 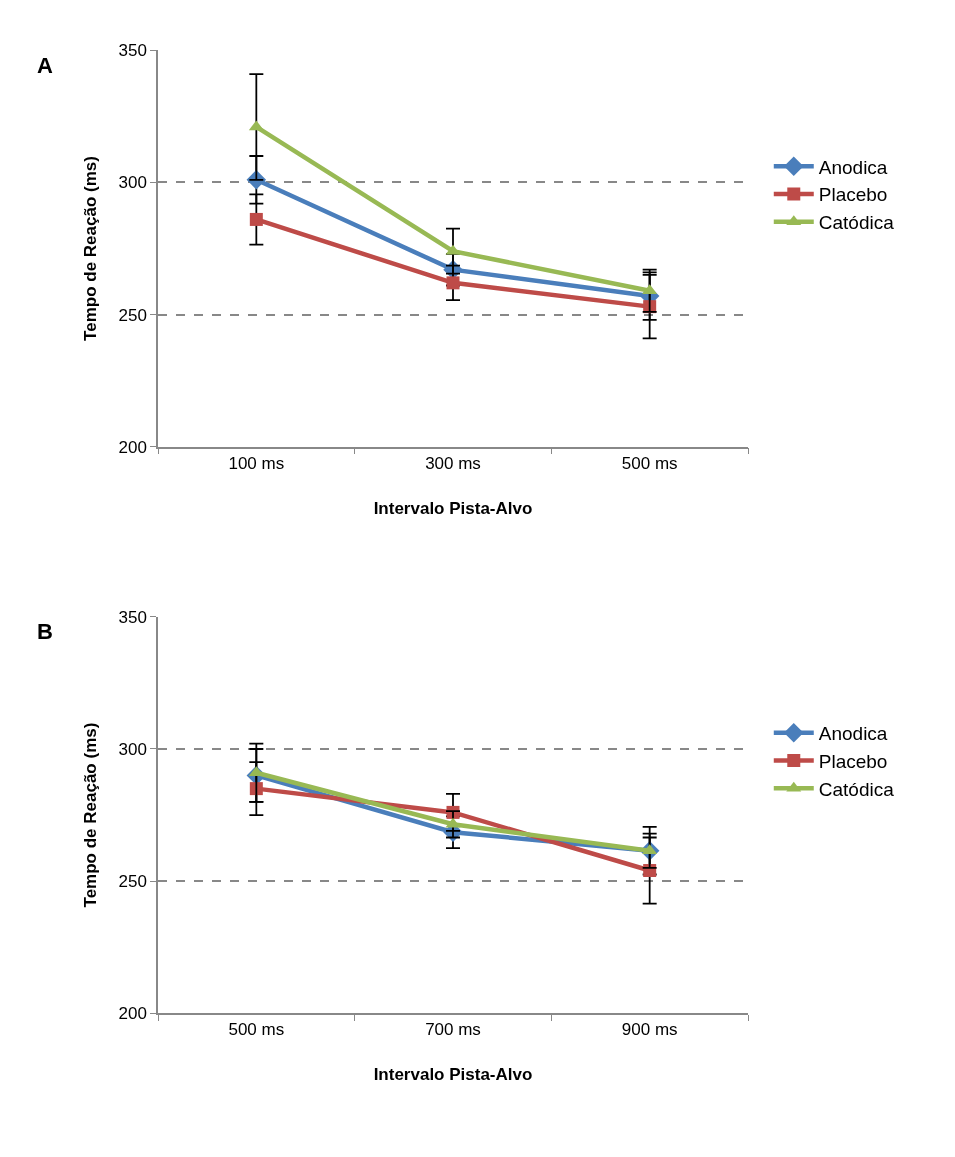 What do you see at coordinates (649, 1030) in the screenshot?
I see `x-tick-label: 900 ms` at bounding box center [649, 1030].